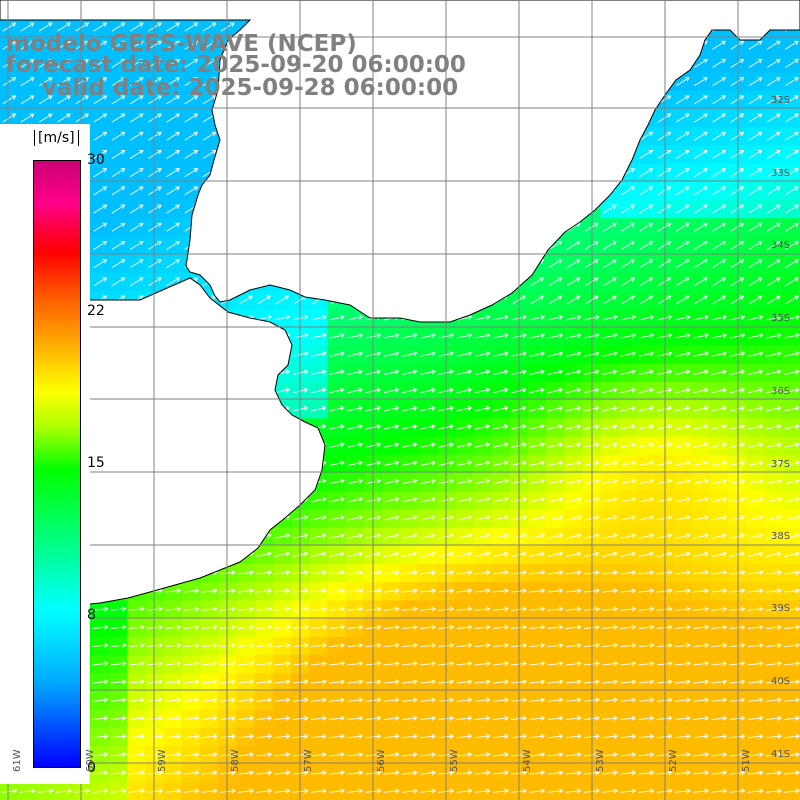 This screenshot has height=800, width=800. Describe the element at coordinates (673, 760) in the screenshot. I see `lon-label-52w: 52W` at that location.